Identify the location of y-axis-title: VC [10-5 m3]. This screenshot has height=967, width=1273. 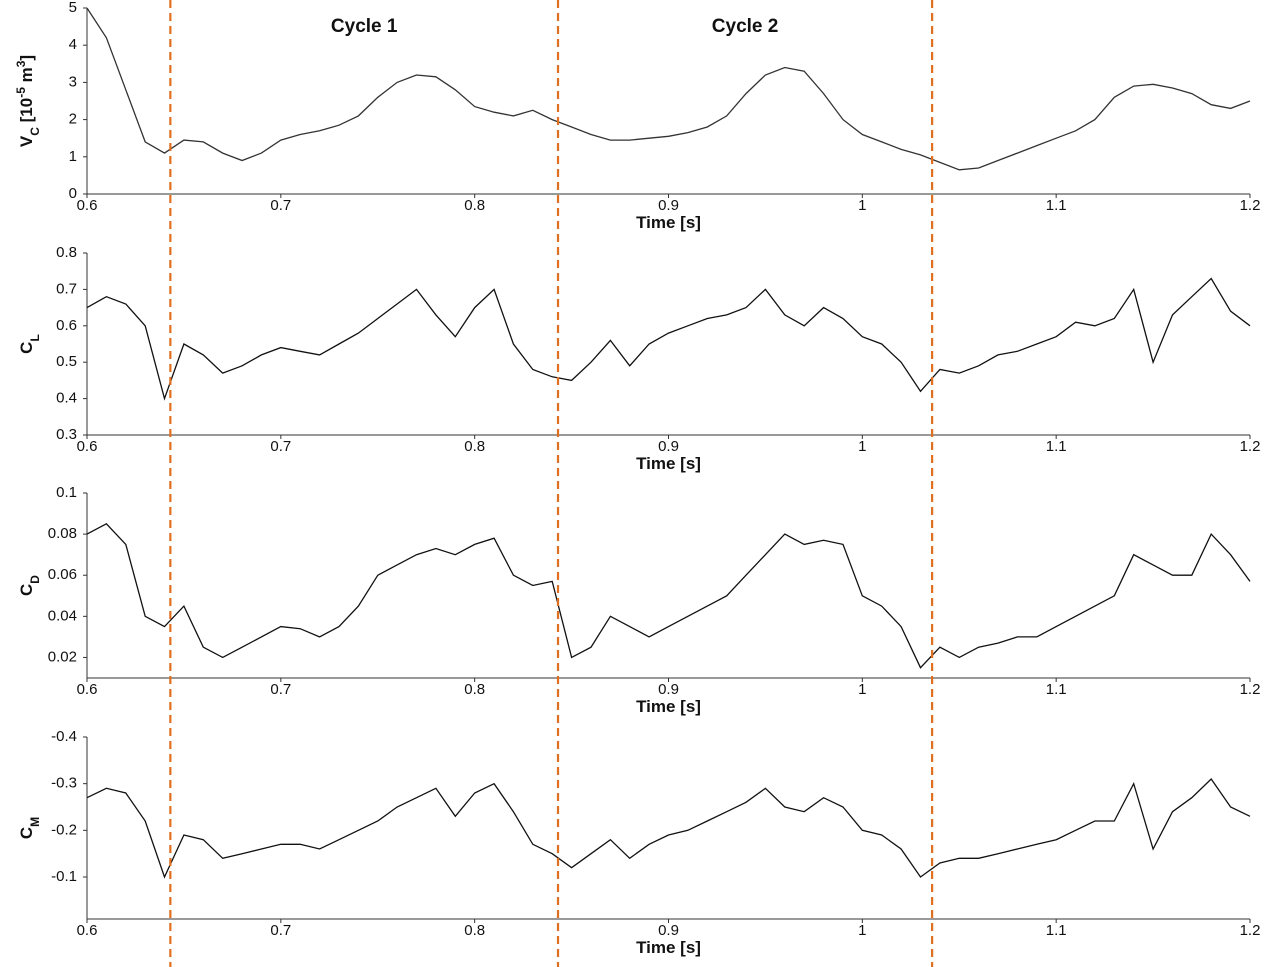
(28, 101).